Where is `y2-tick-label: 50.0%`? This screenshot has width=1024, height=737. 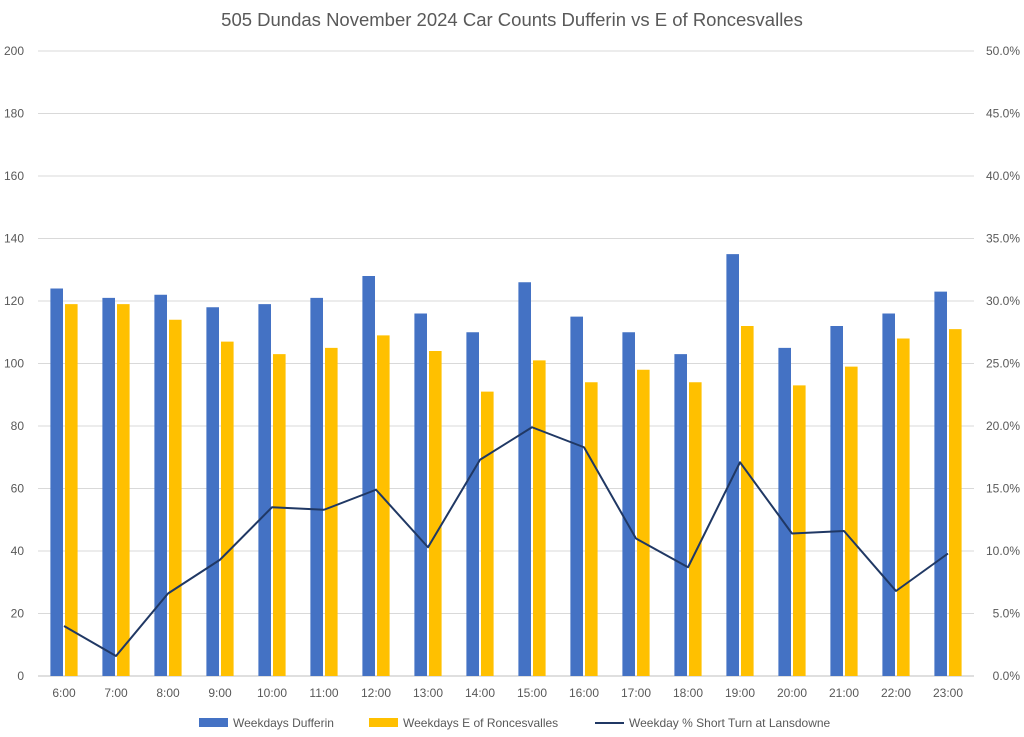 y2-tick-label: 50.0% is located at coordinates (1003, 51).